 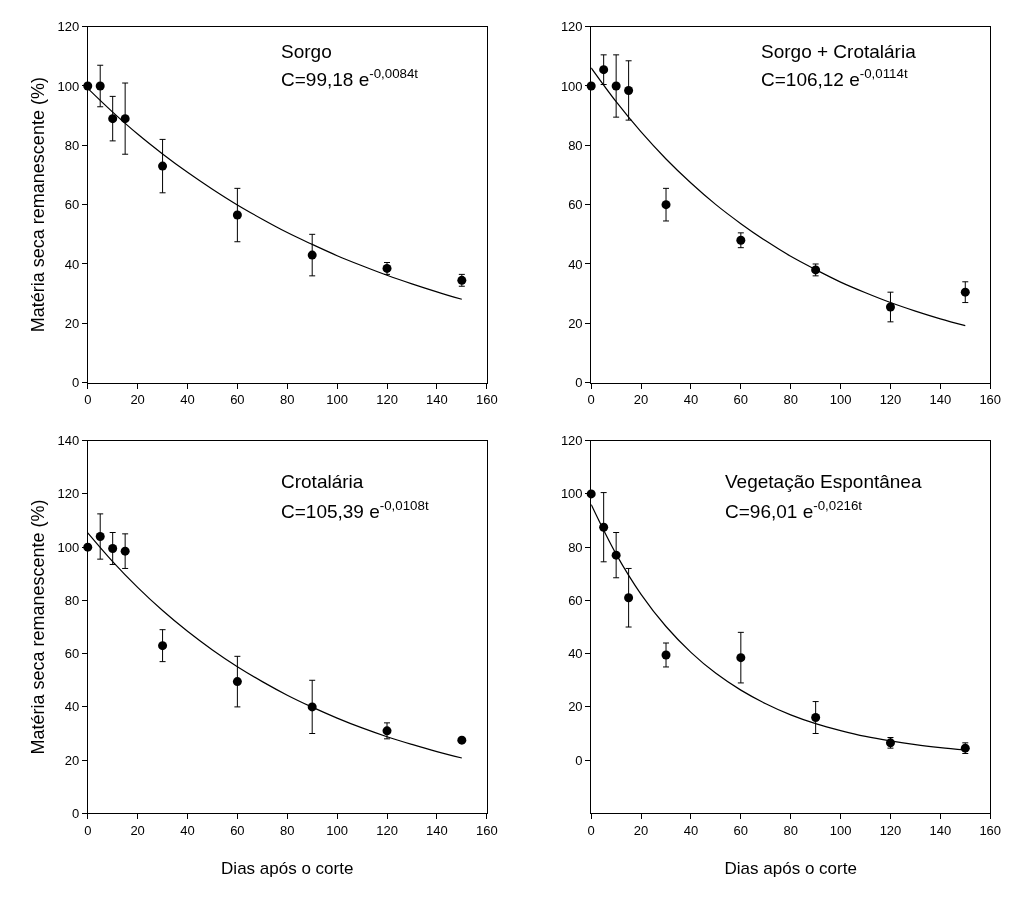 What do you see at coordinates (322, 481) in the screenshot?
I see `annotation: Crotalária` at bounding box center [322, 481].